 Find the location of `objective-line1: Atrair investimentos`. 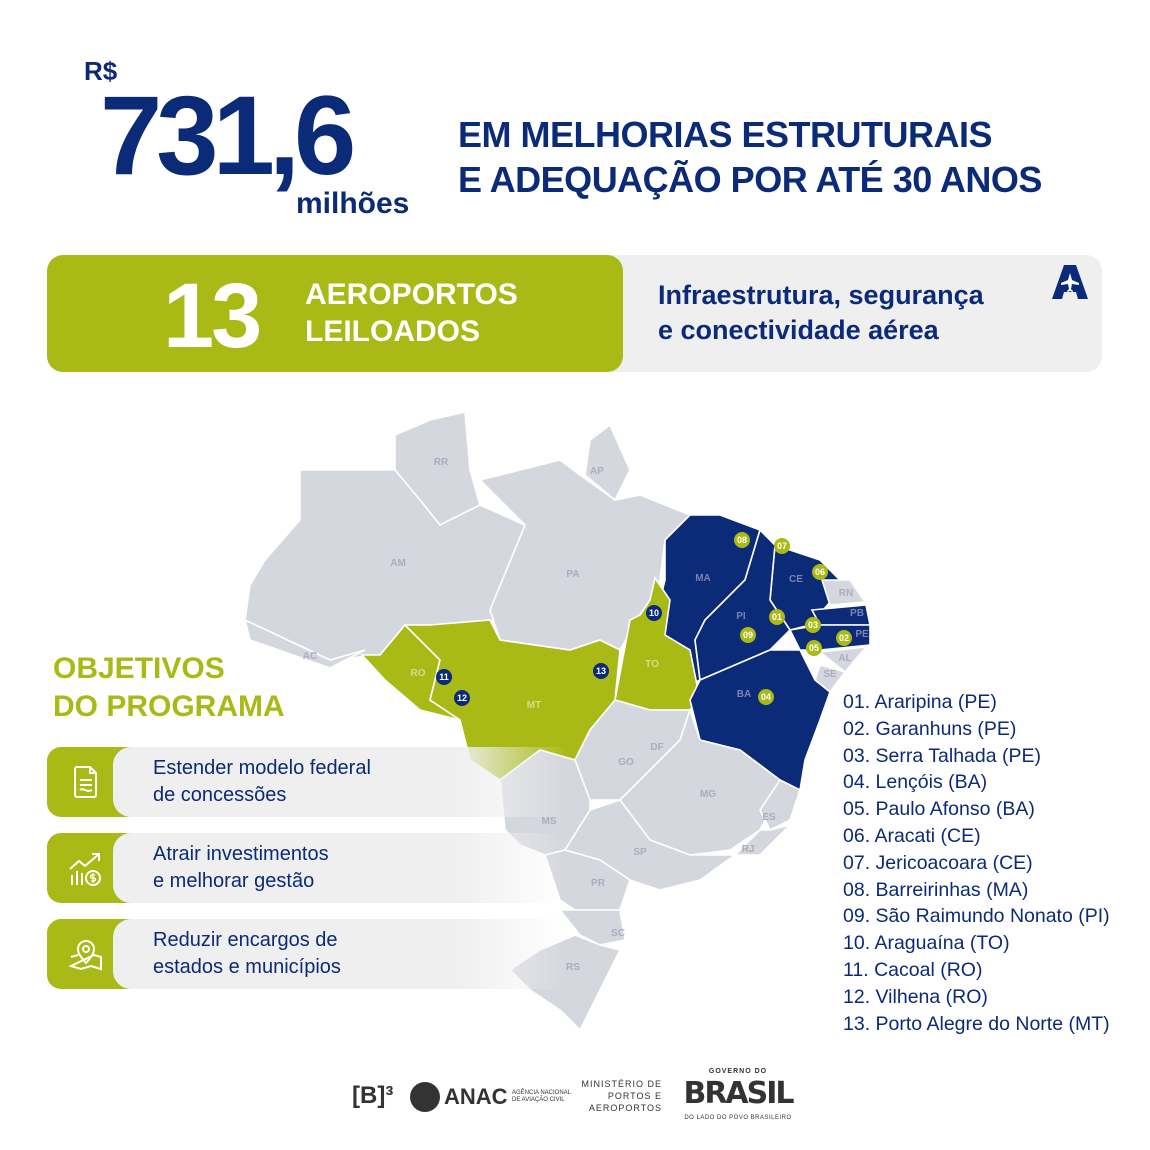

objective-line1: Atrair investimentos is located at coordinates (241, 854).